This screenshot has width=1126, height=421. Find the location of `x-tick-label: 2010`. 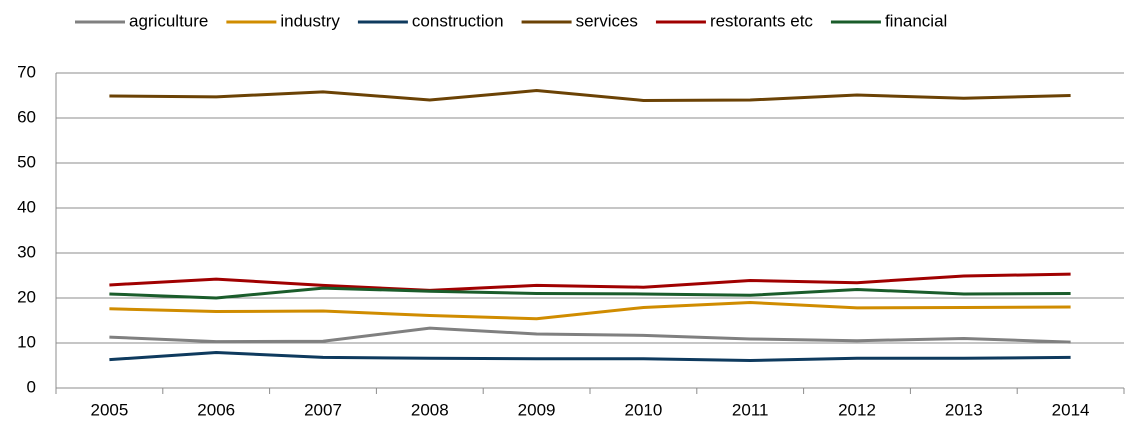

x-tick-label: 2010 is located at coordinates (643, 409).